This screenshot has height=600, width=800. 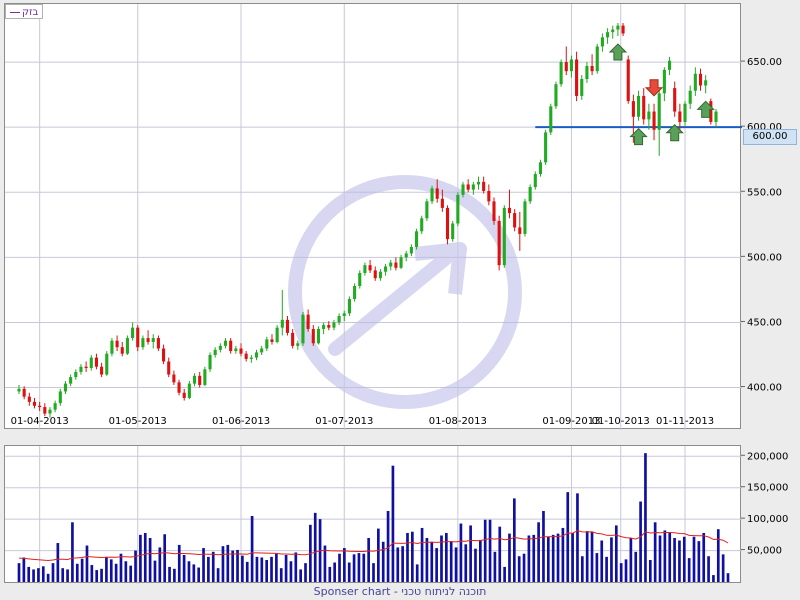 I want to click on date-axis-label: 01-09-2013, so click(x=571, y=421).